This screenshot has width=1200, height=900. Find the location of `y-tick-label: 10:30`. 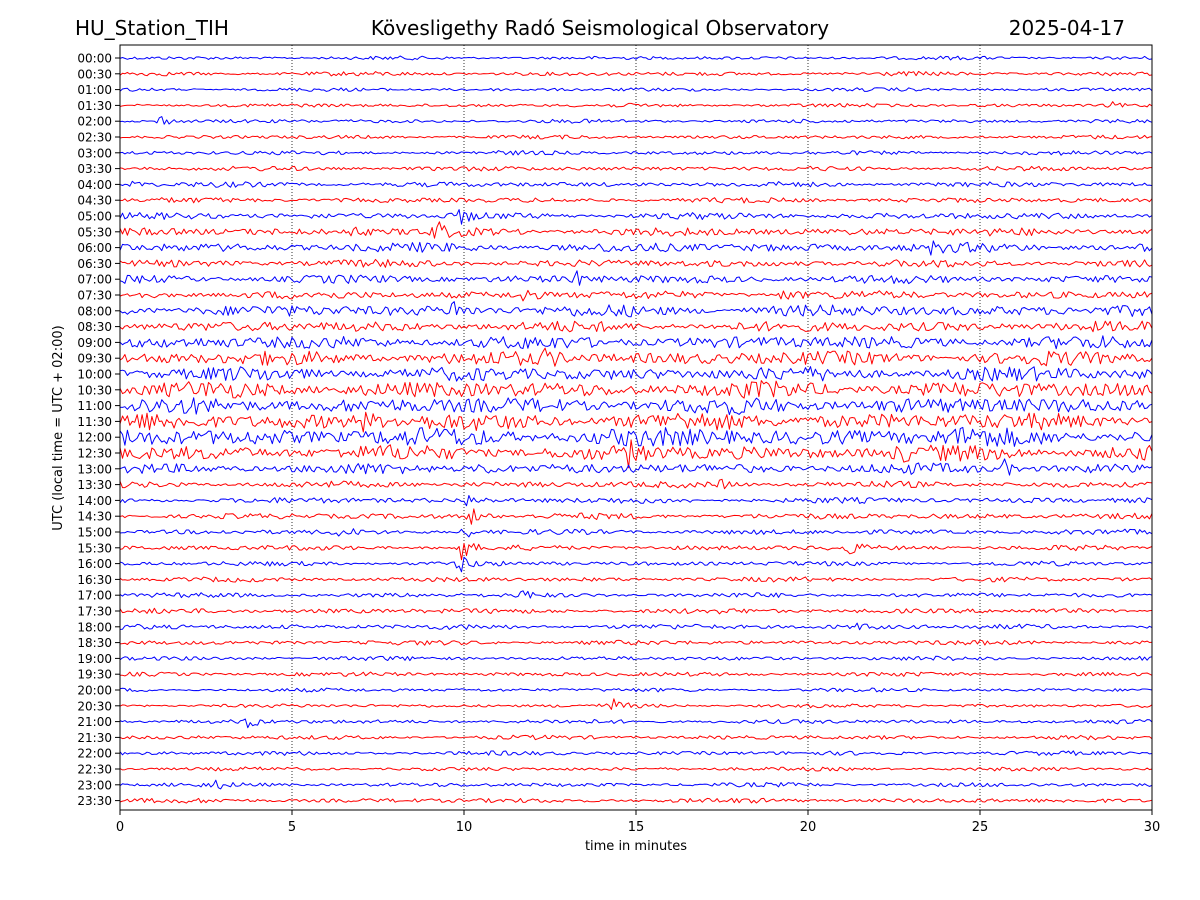

y-tick-label: 10:30 is located at coordinates (94, 390).